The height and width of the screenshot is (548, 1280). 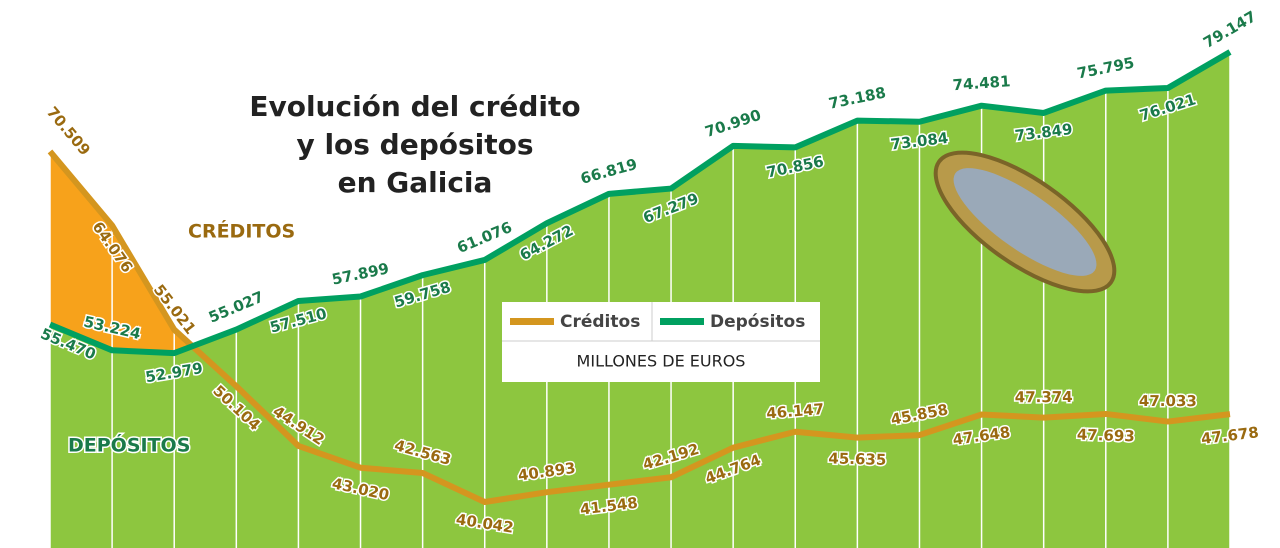 What do you see at coordinates (415, 182) in the screenshot?
I see `title-line: en Galicia` at bounding box center [415, 182].